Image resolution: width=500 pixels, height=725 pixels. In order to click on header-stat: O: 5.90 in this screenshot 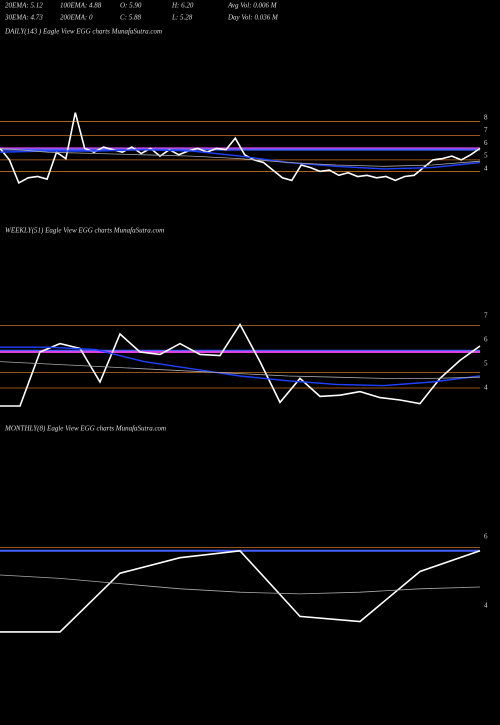, I will do `click(131, 6)`.